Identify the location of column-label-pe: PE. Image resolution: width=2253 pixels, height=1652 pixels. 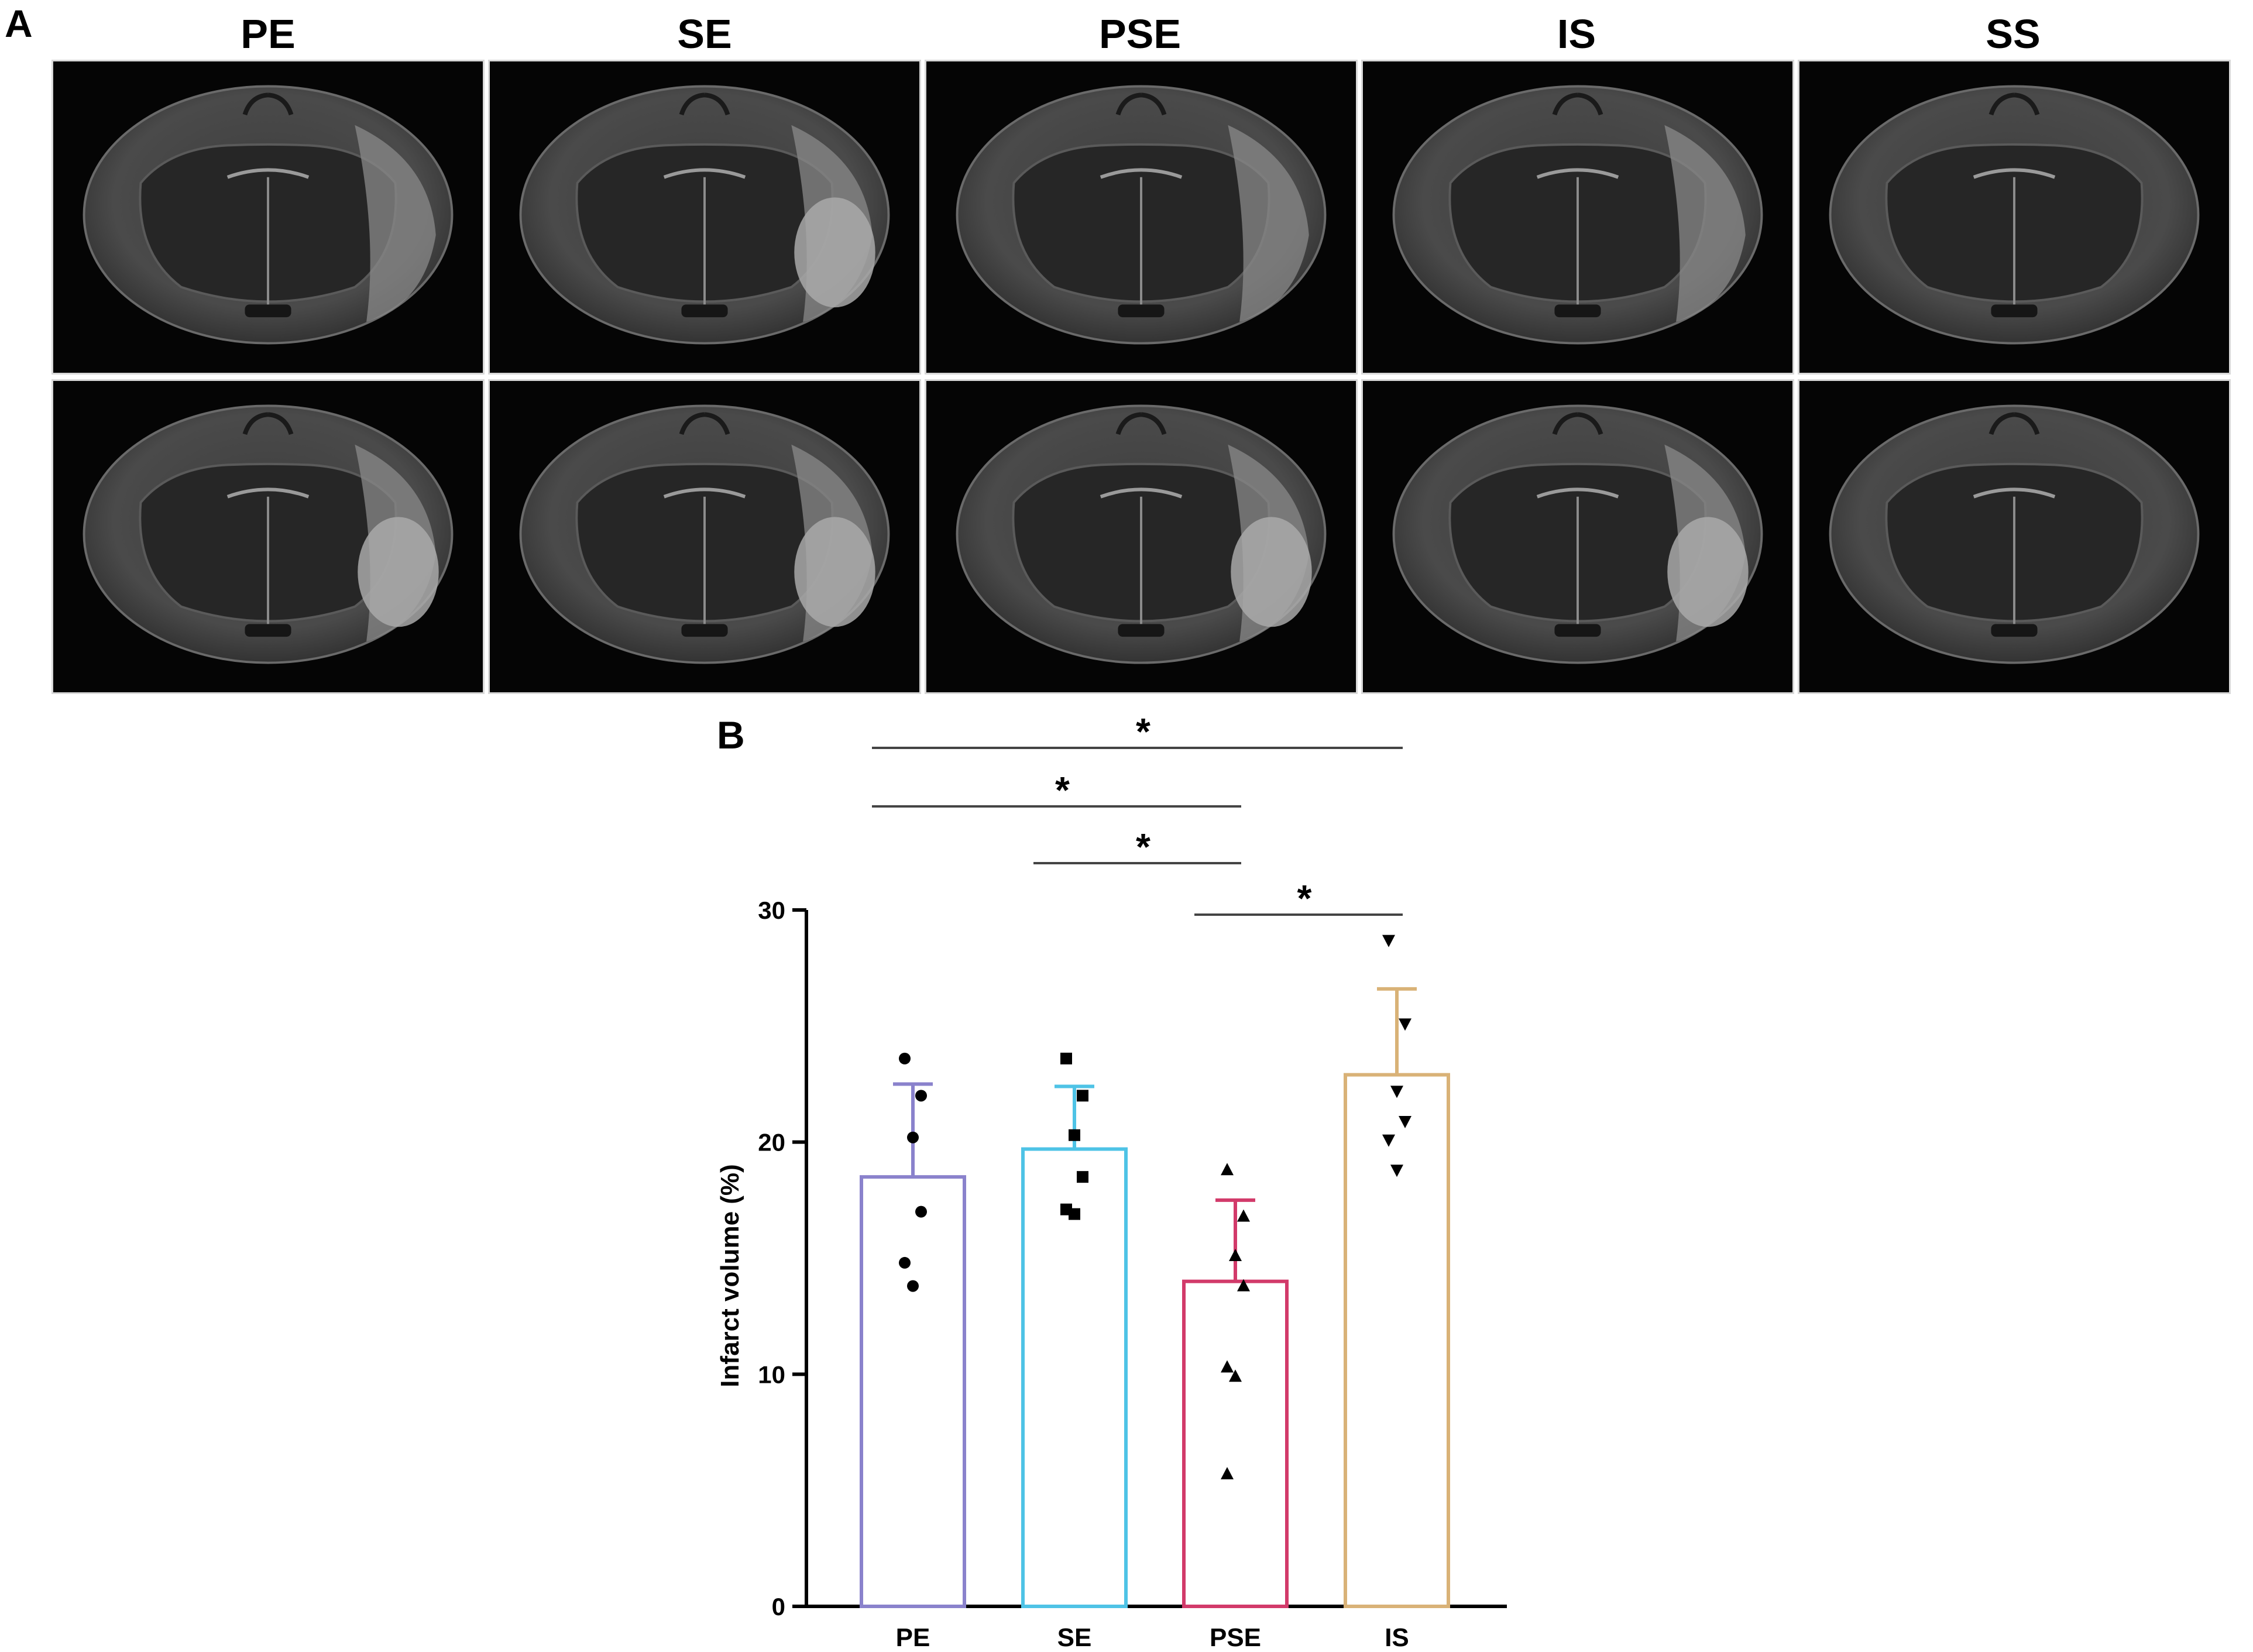
(268, 34).